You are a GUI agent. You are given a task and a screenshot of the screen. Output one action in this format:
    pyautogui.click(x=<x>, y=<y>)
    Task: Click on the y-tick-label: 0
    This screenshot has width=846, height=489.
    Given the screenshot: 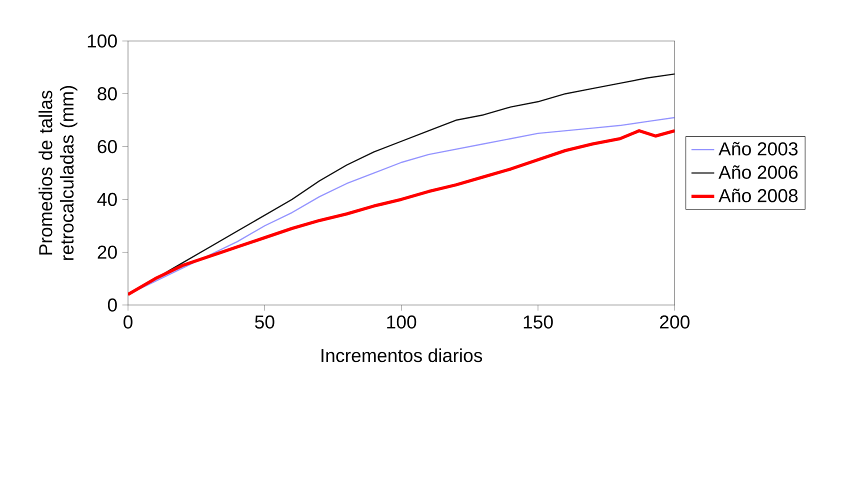 What is the action you would take?
    pyautogui.click(x=112, y=305)
    